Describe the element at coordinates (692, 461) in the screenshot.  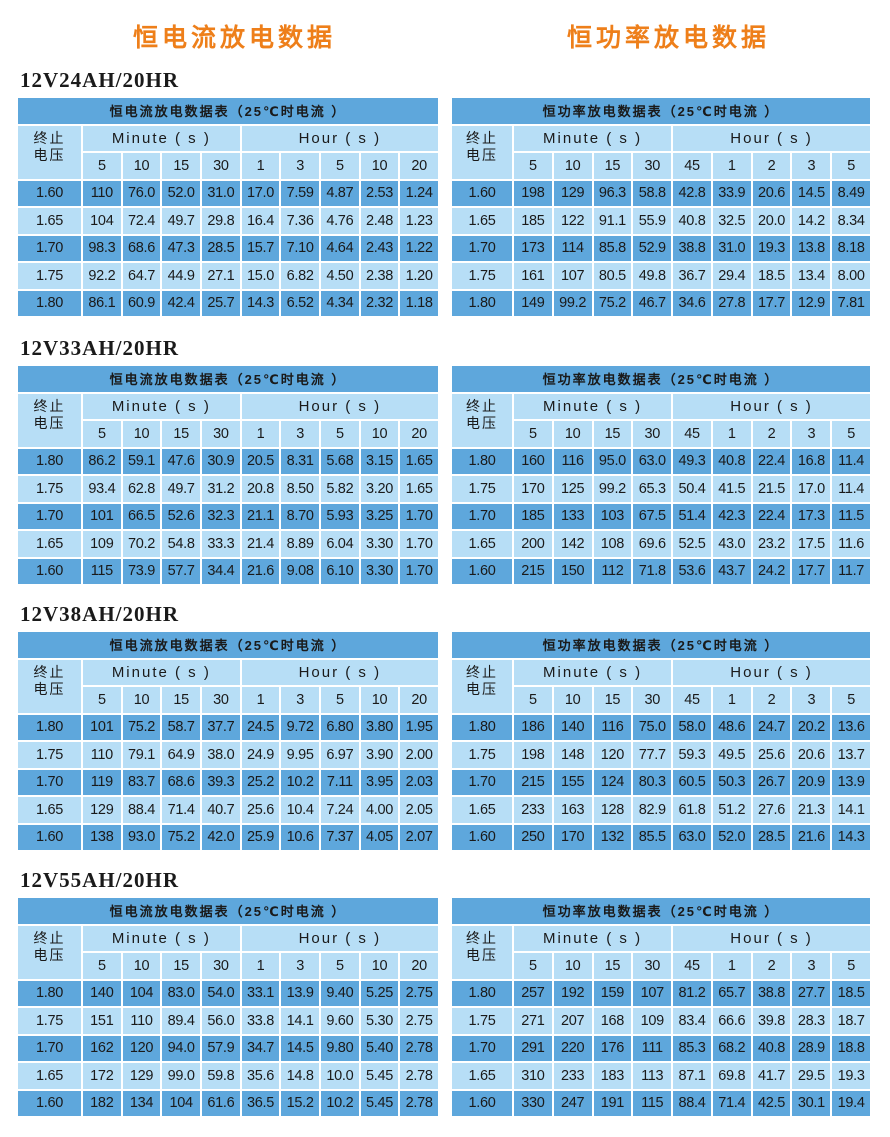
I see `table-cell: 49.3` at that location.